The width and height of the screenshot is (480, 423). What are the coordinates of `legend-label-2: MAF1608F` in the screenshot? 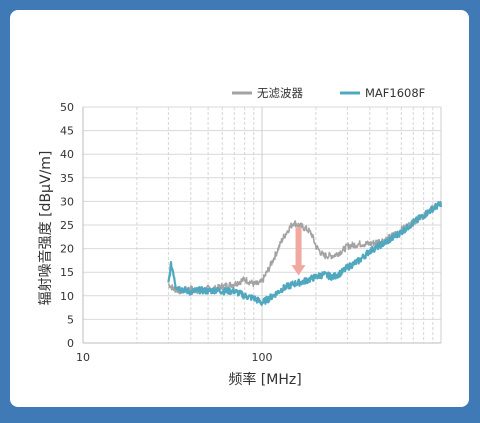 It's located at (395, 93).